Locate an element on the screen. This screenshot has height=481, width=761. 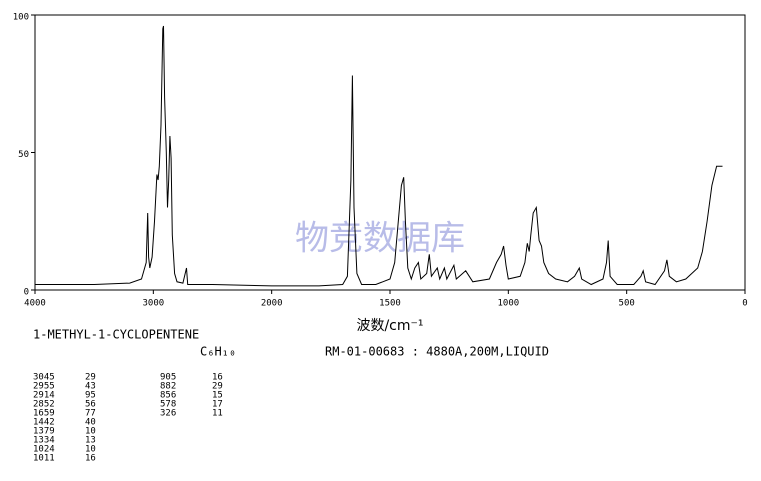
peak-intensity: 11 is located at coordinates (217, 414).